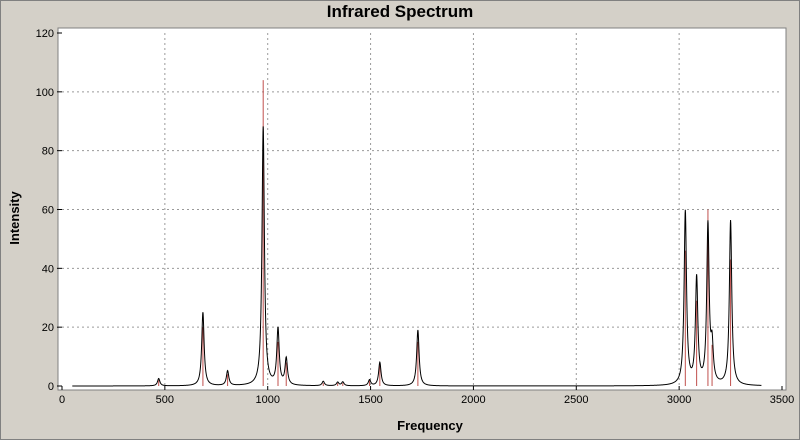 The width and height of the screenshot is (800, 440). What do you see at coordinates (370, 400) in the screenshot?
I see `x-tick-label: 1500` at bounding box center [370, 400].